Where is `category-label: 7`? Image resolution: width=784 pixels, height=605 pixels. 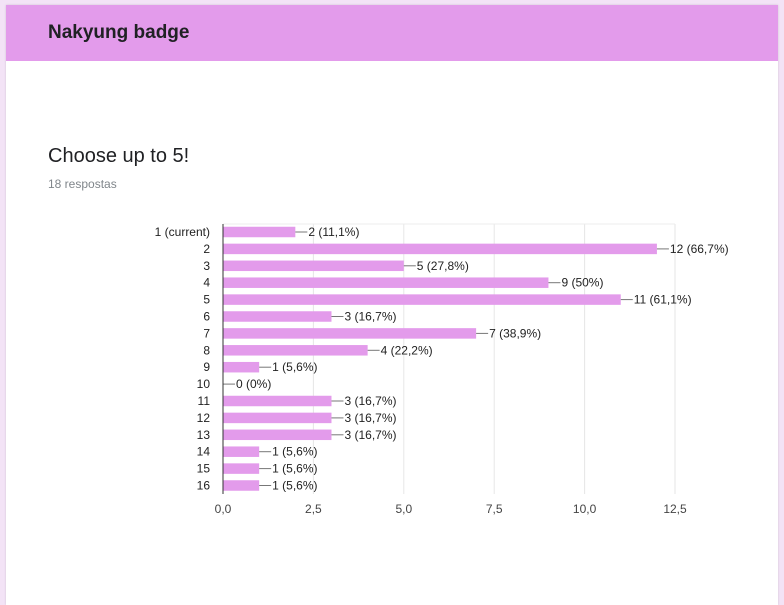 category-label: 7 is located at coordinates (206, 333).